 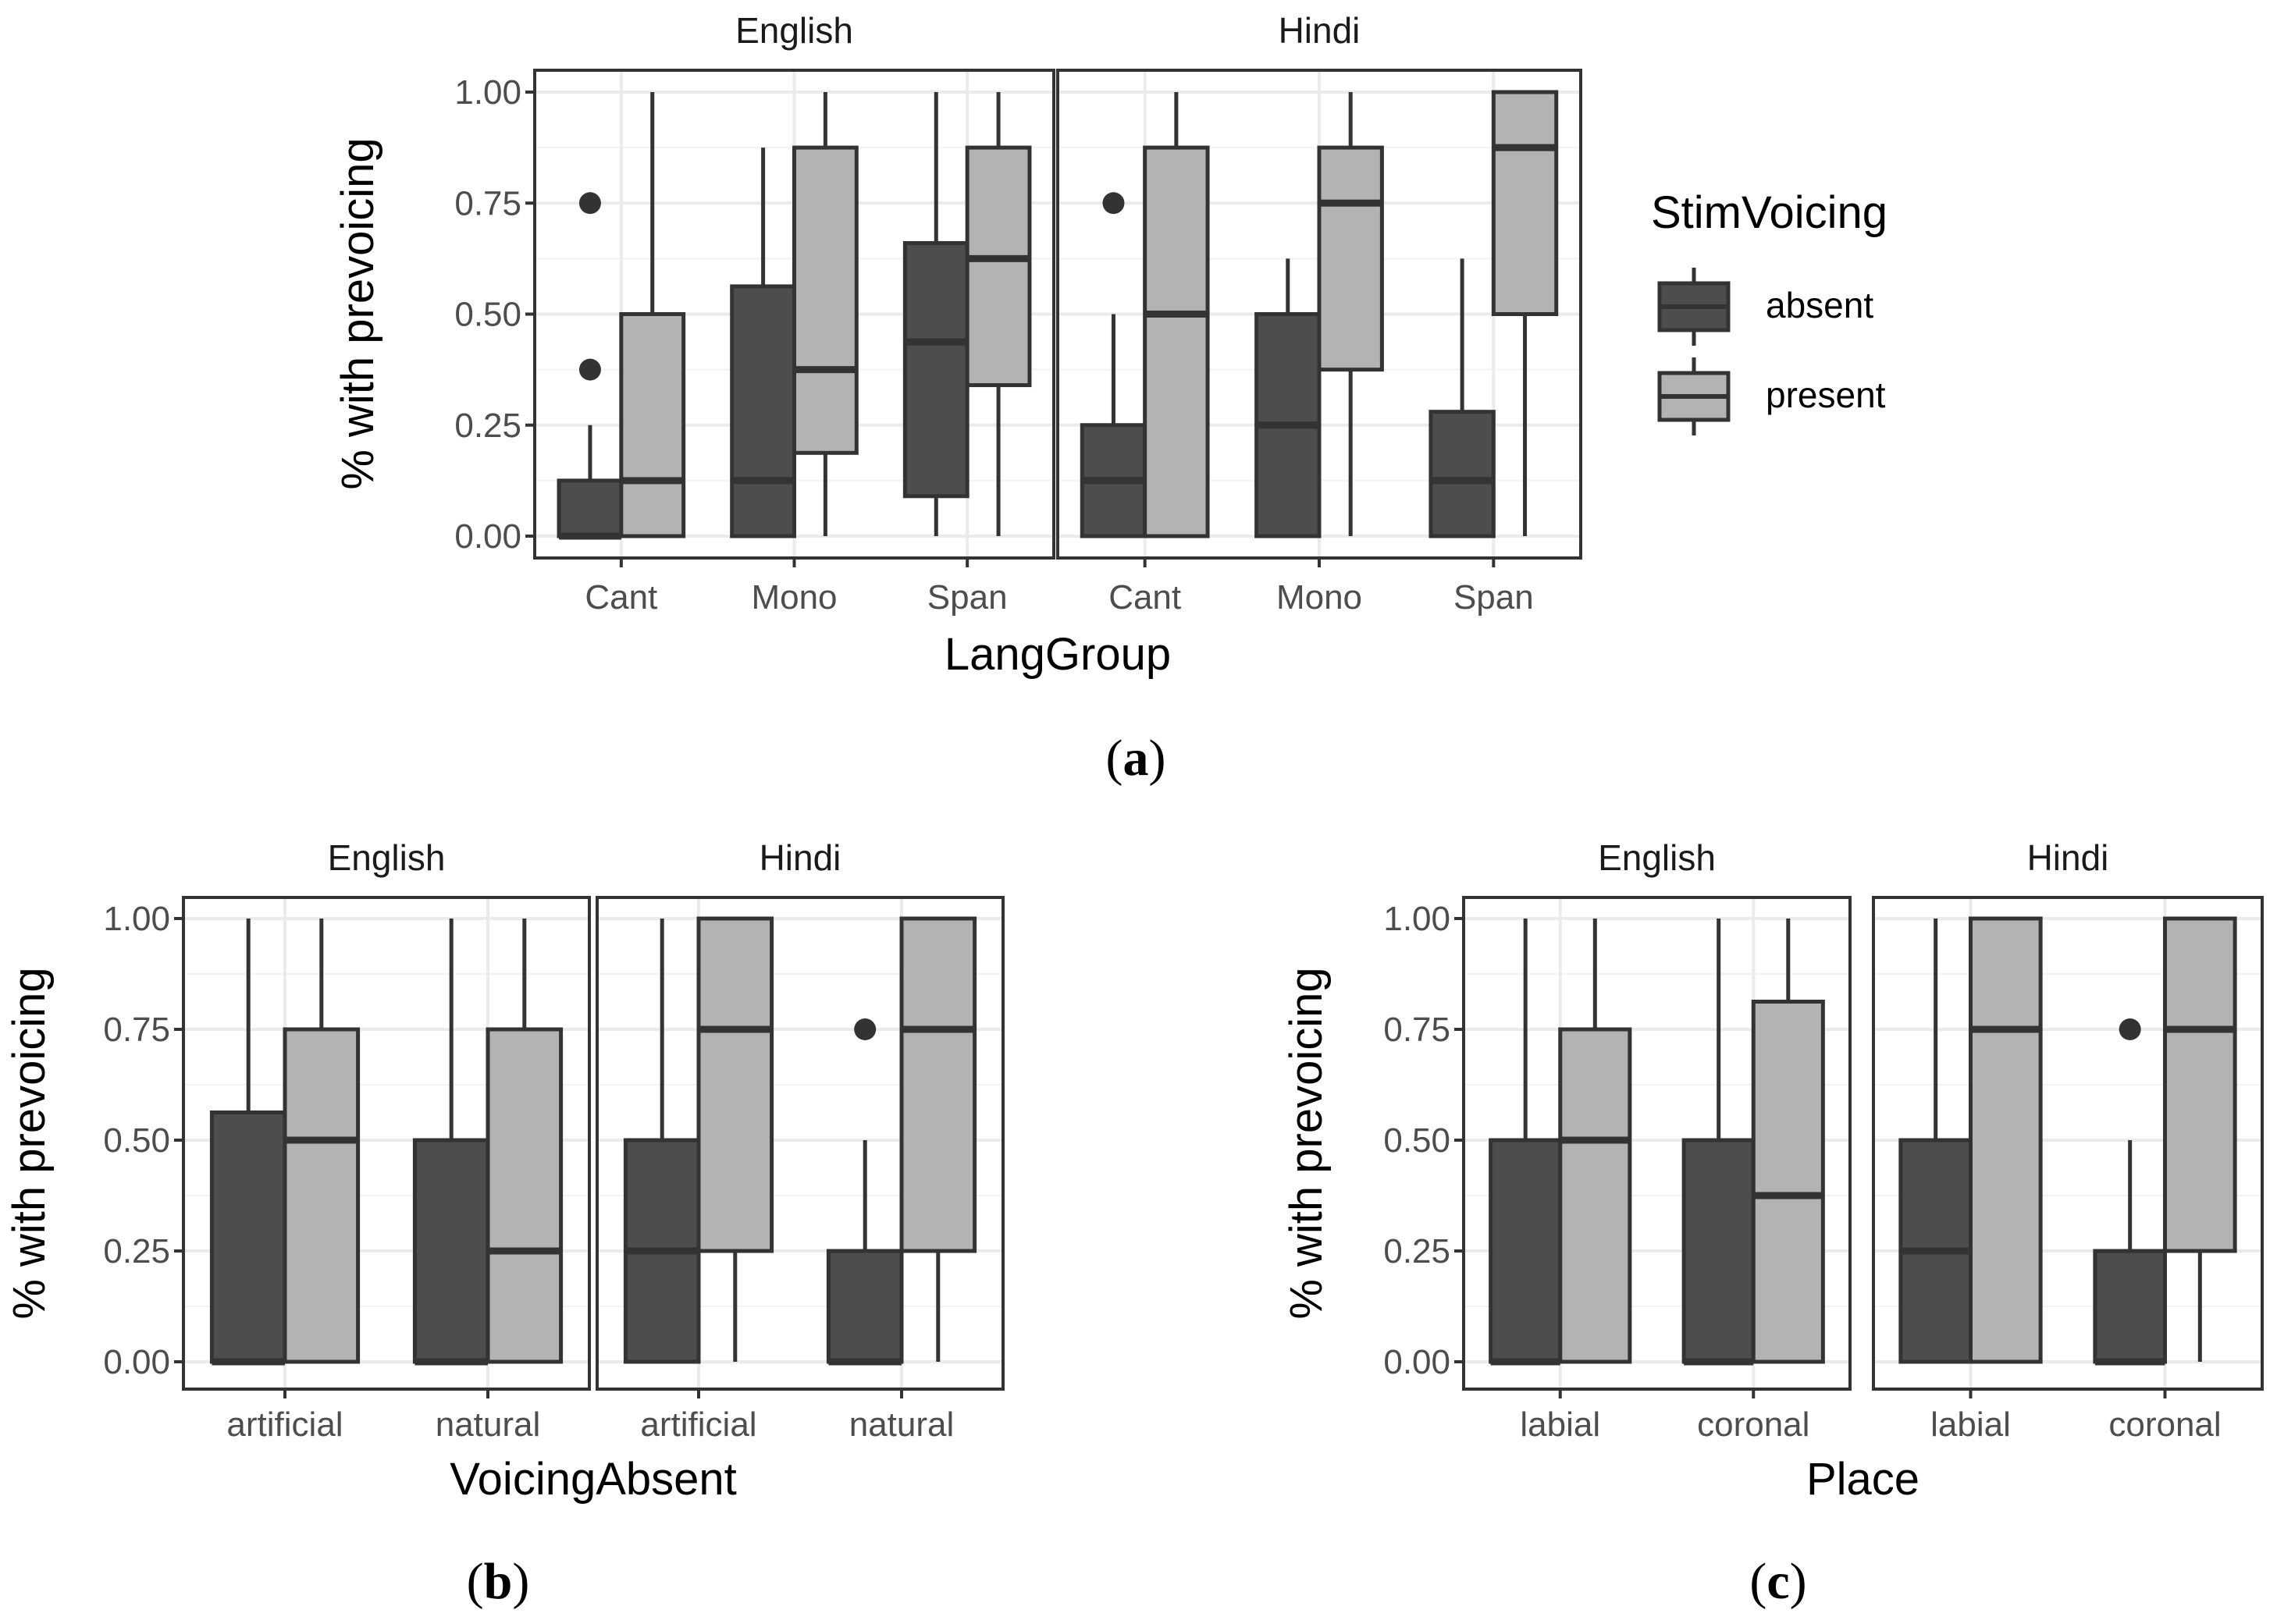 I want to click on legend: StimVoicing absent present, so click(x=1769, y=311).